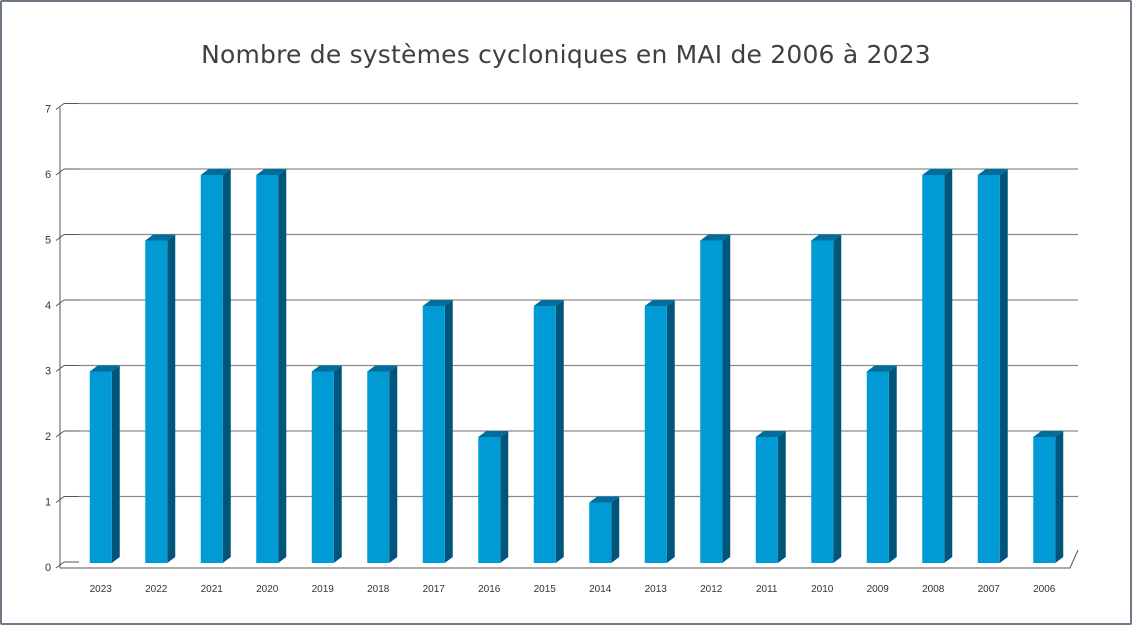 This screenshot has width=1132, height=626. Describe the element at coordinates (434, 589) in the screenshot. I see `x-tick-label: 2017` at that location.